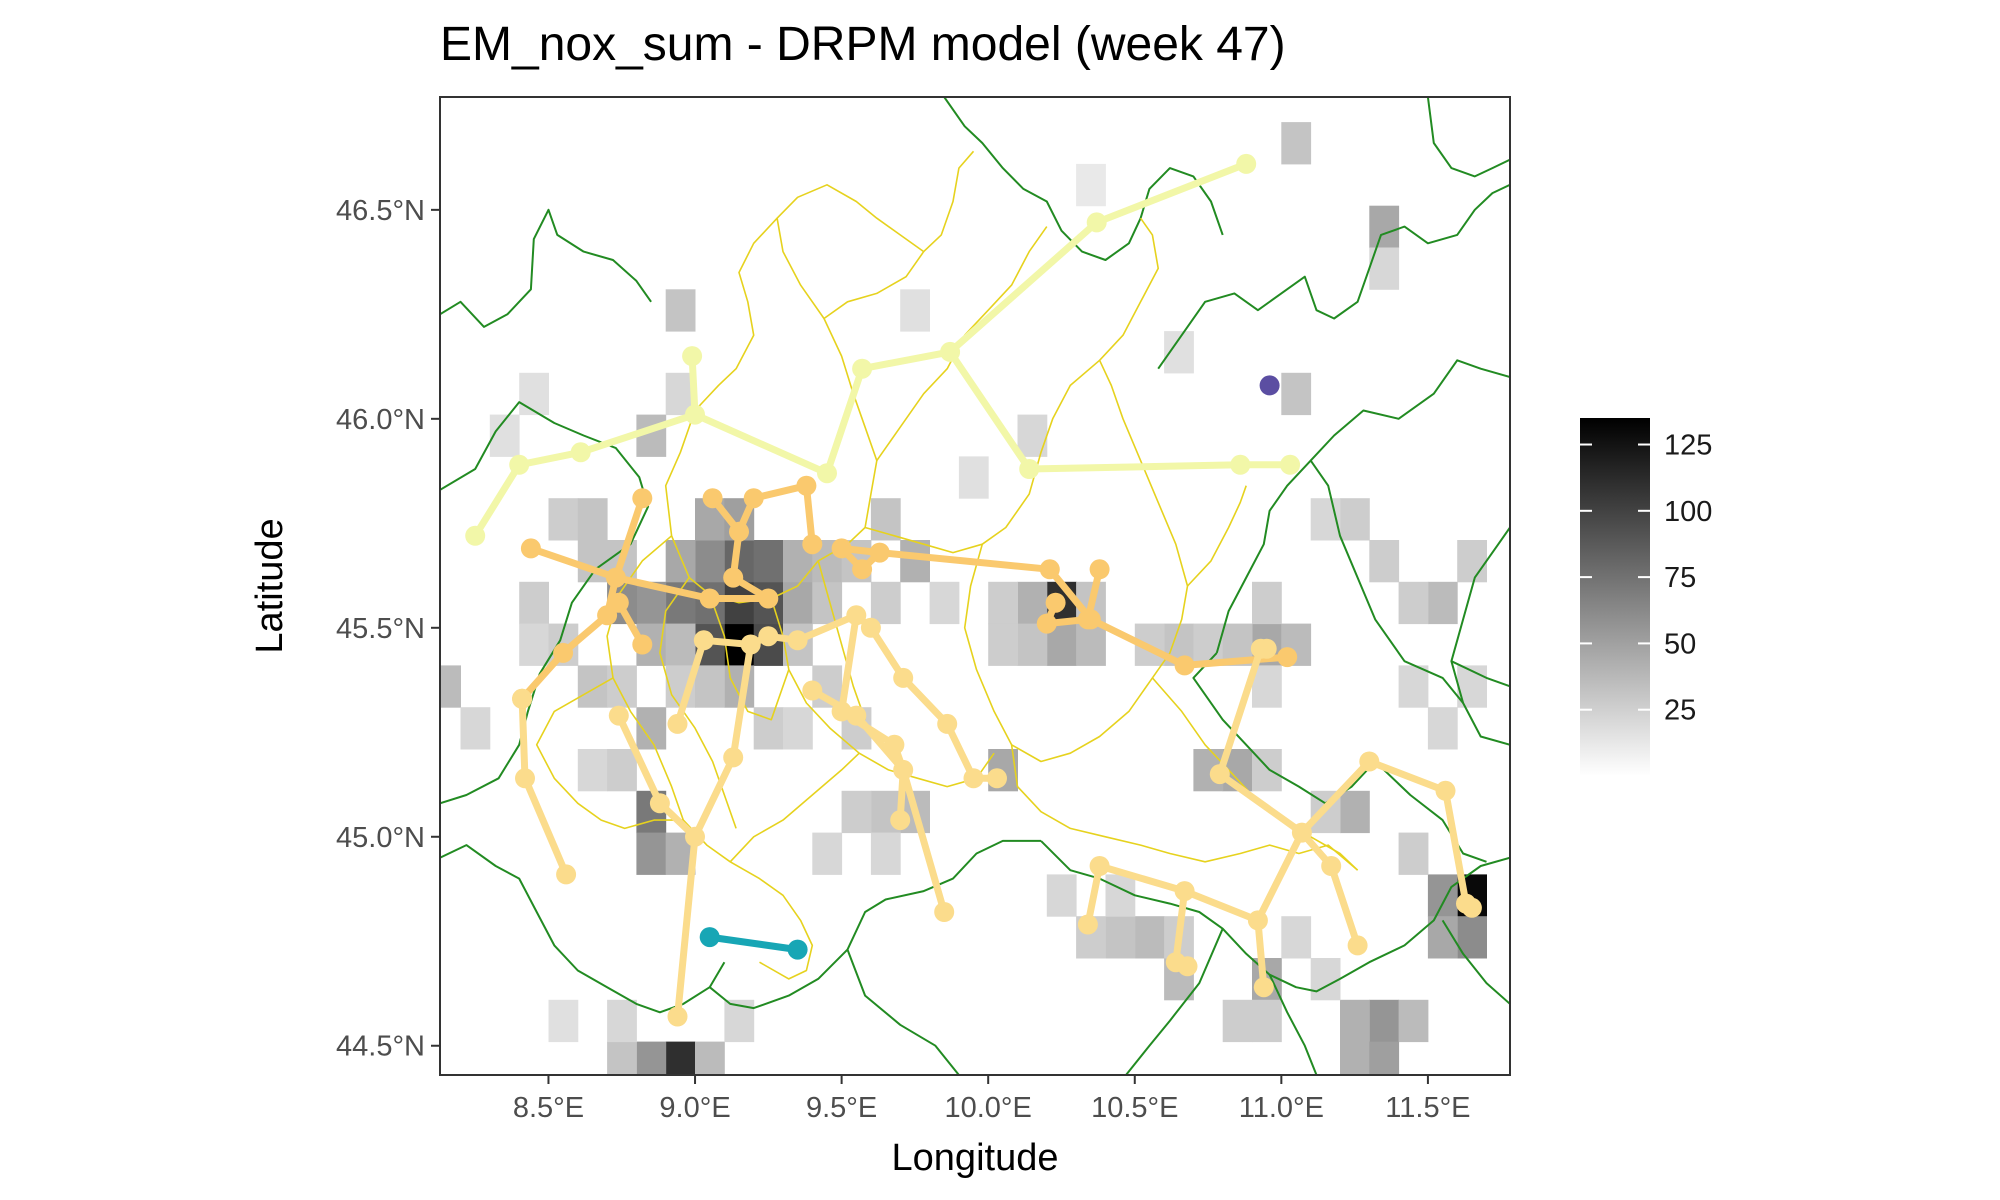 Image resolution: width=2000 pixels, height=1200 pixels. What do you see at coordinates (863, 44) in the screenshot?
I see `plot-title: EM_nox_sum - DRPM model (week 47)` at bounding box center [863, 44].